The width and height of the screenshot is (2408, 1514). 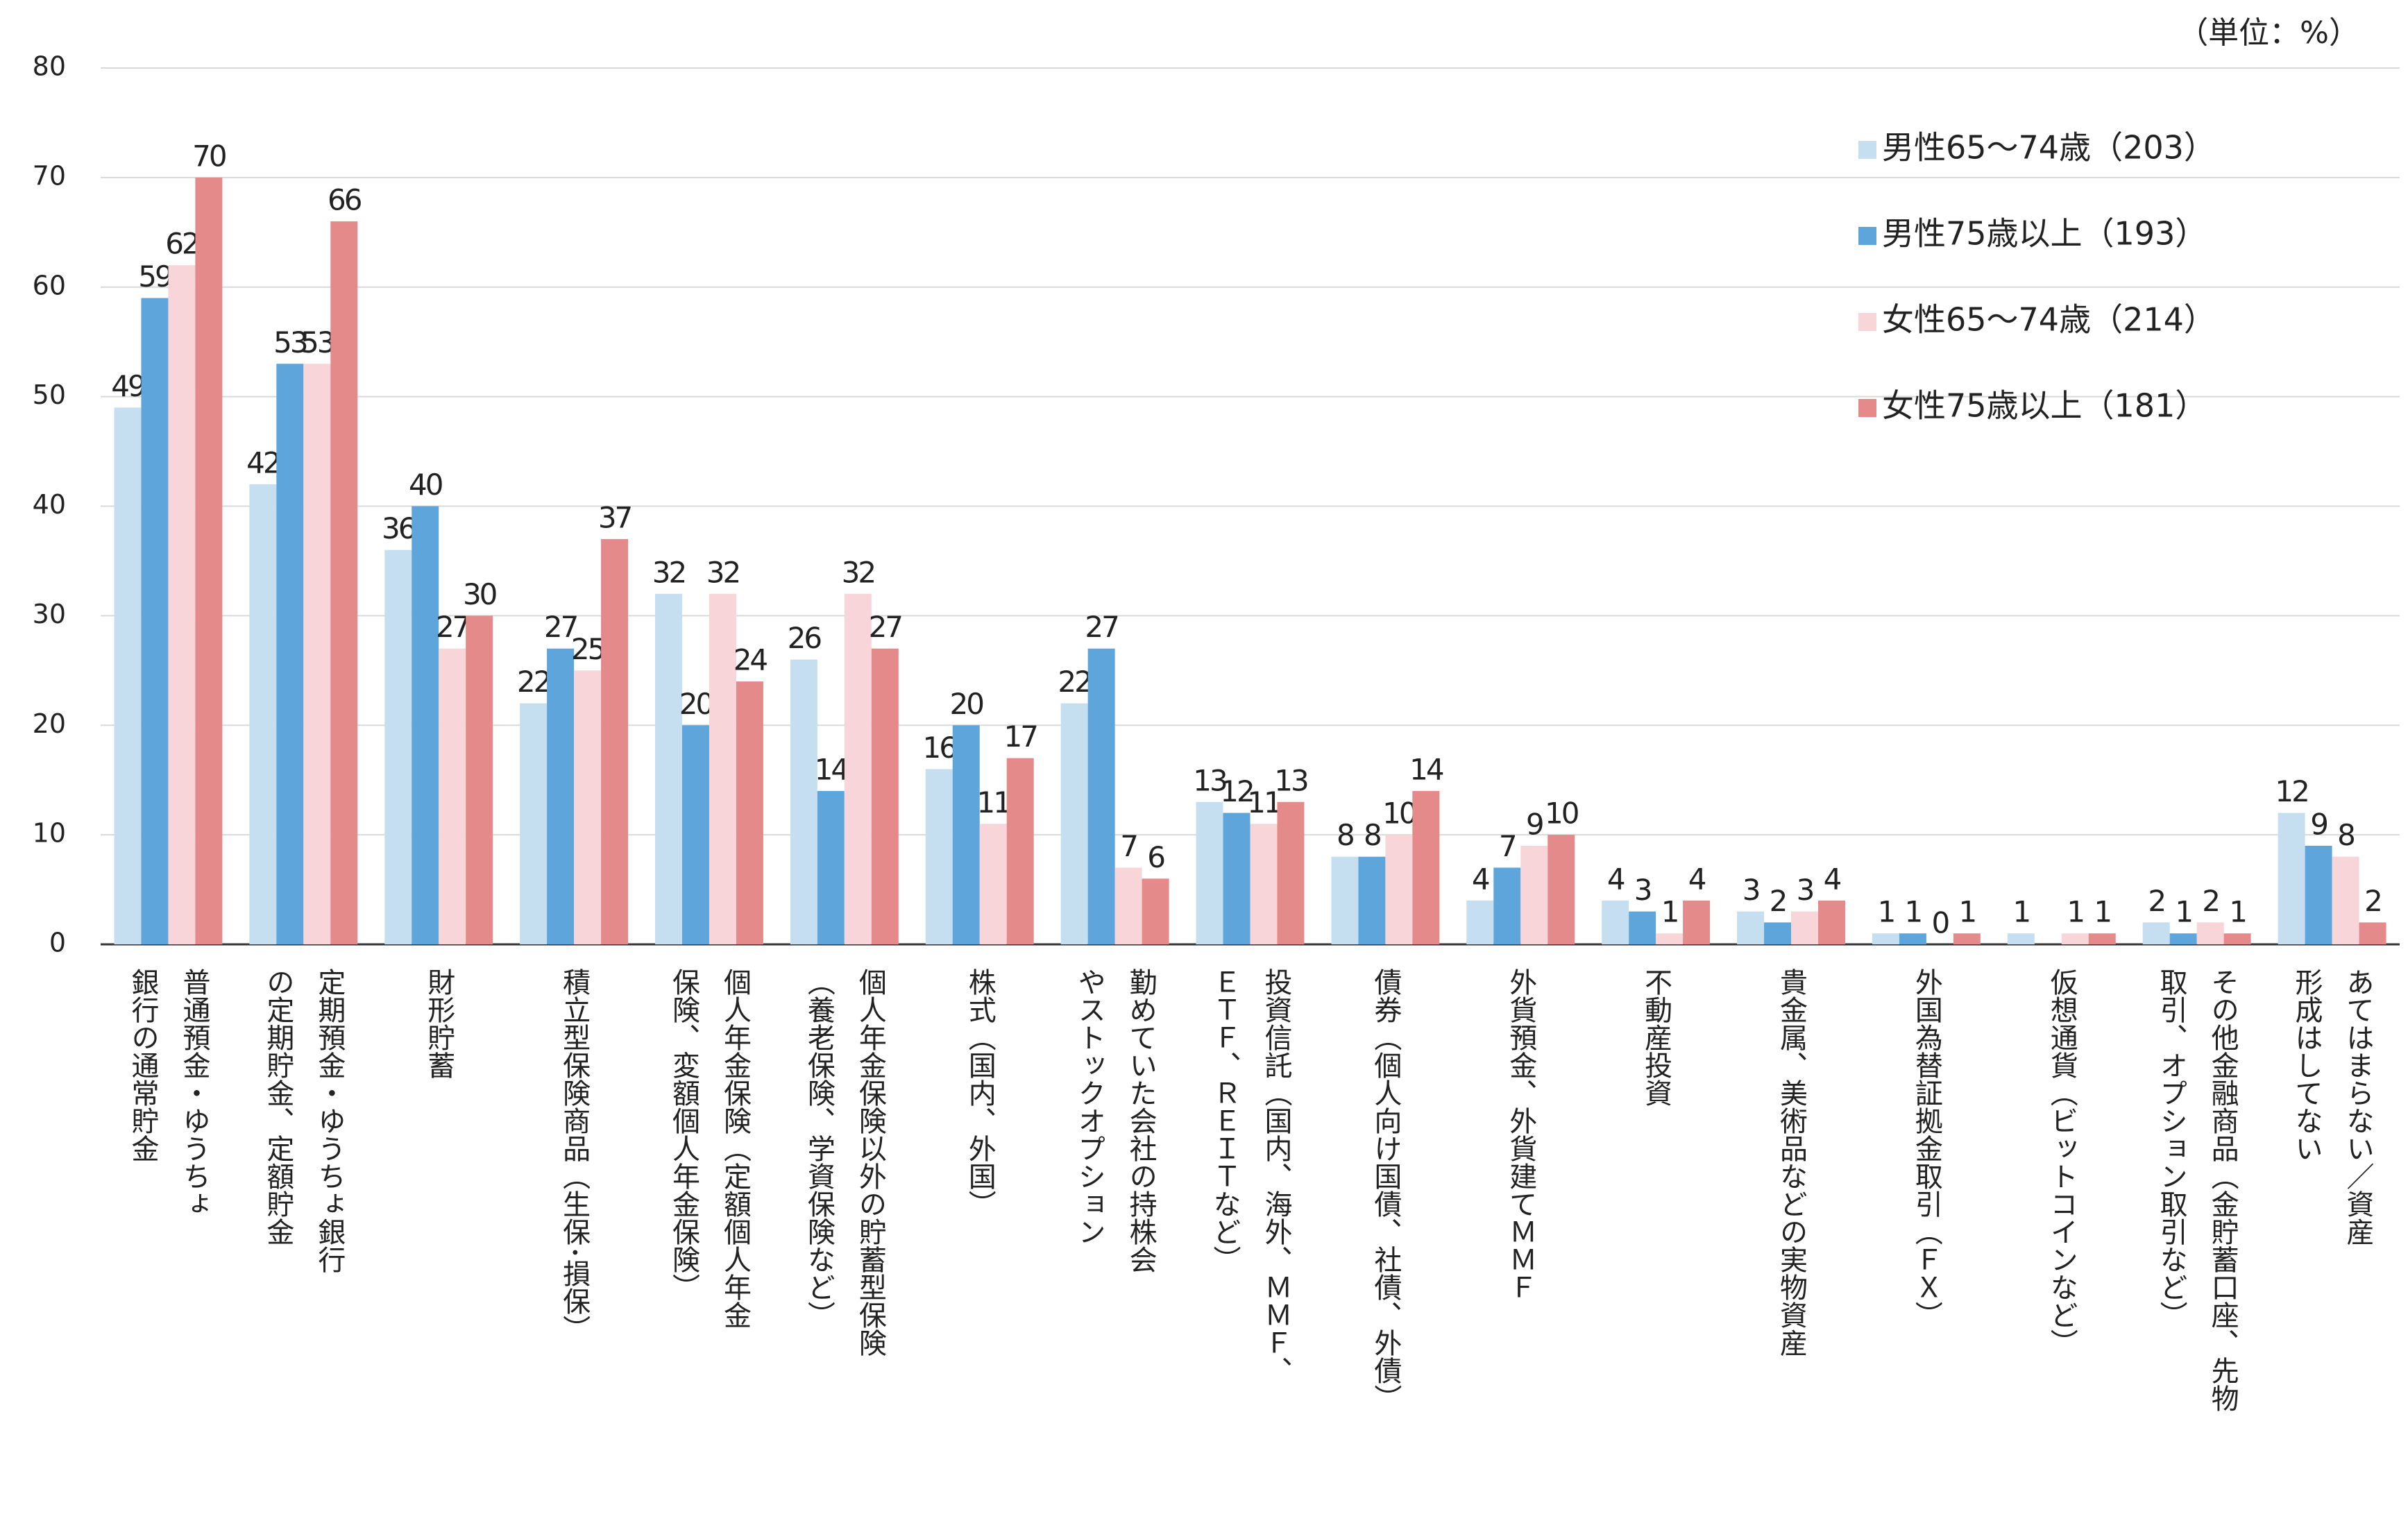 What do you see at coordinates (329, 1120) in the screenshot?
I see `x-tick-label-line: 定期預金・ゆうちょ銀行` at bounding box center [329, 1120].